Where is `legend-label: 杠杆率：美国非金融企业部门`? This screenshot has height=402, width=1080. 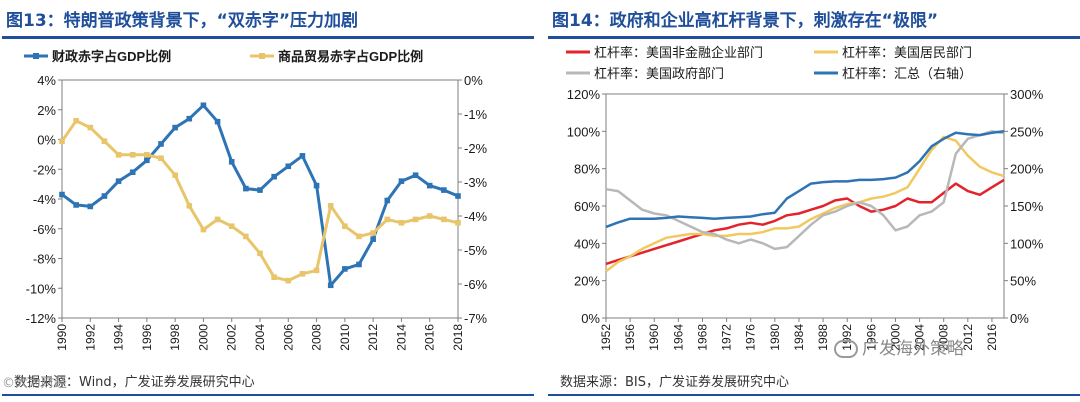 legend-label: 杠杆率：美国非金融企业部门 is located at coordinates (678, 52).